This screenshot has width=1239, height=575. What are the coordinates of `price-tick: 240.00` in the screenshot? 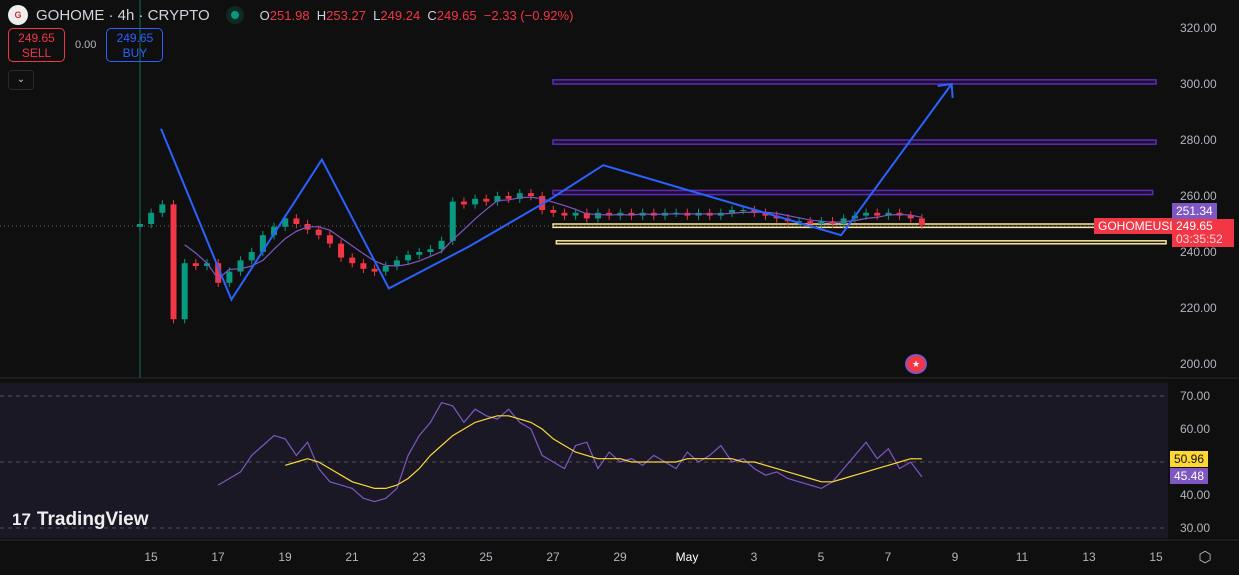 It's located at (1198, 252).